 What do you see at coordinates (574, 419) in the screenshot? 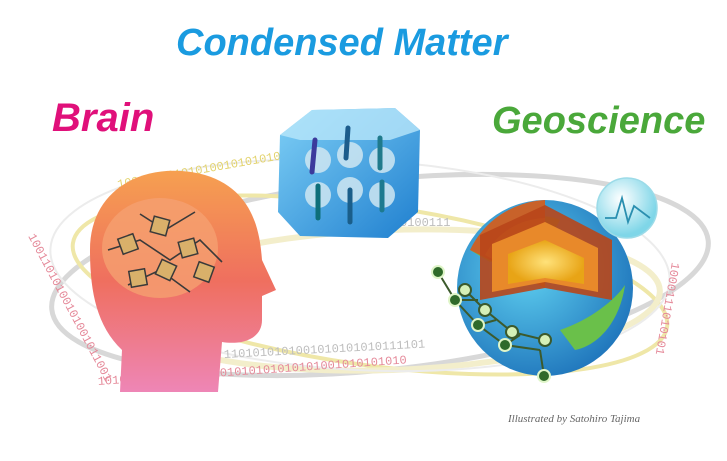
I see `illustrator-credit: Illustrated by Satohiro Tajima` at bounding box center [574, 419].